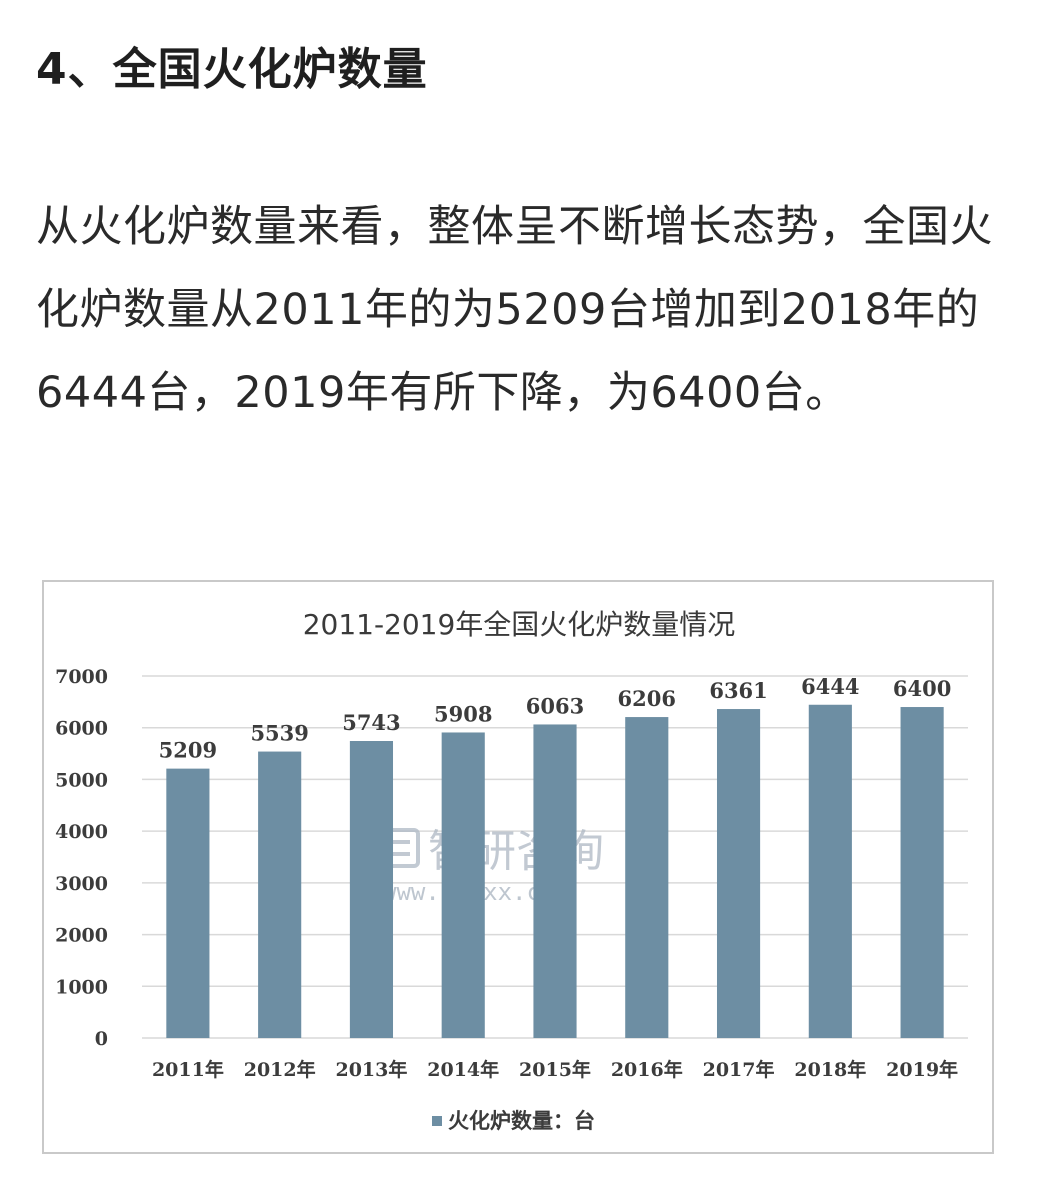 This screenshot has width=1040, height=1200. What do you see at coordinates (555, 705) in the screenshot?
I see `data-label: 6063` at bounding box center [555, 705].